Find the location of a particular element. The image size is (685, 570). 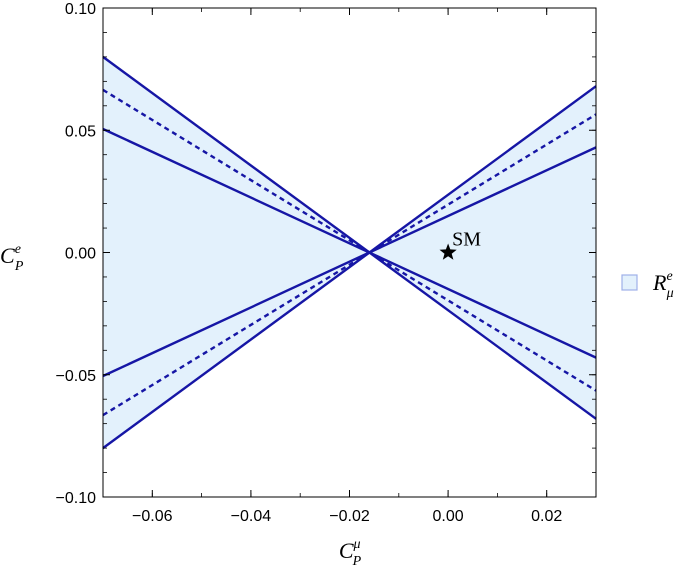

y-axis-title: Ce P is located at coordinates (12, 258).